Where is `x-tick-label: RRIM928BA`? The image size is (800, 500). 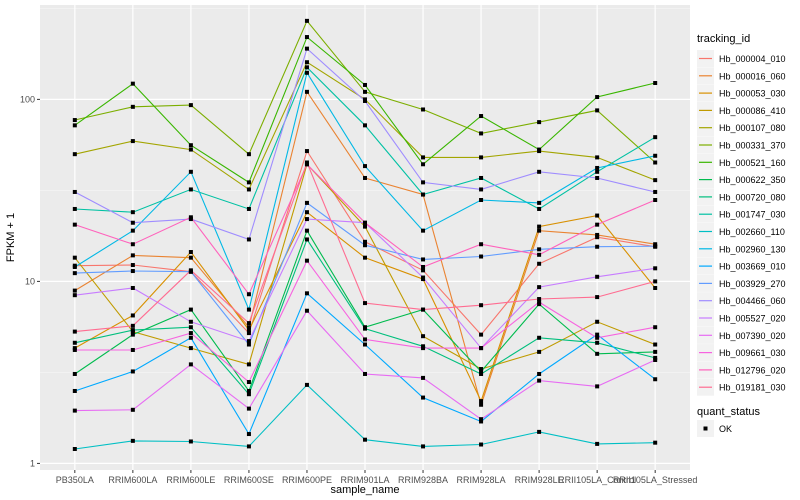 x-tick-label: RRIM928BA is located at coordinates (423, 480).